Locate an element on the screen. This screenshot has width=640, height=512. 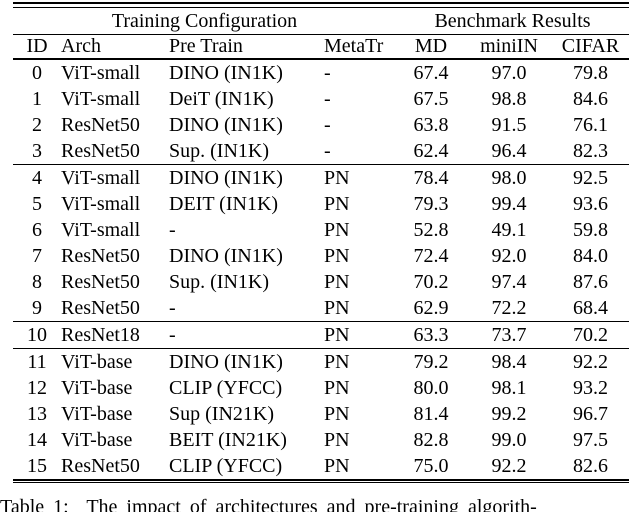
table-row: 9 ResNet50 - PN 62.9 72.2 68.4 is located at coordinates (321, 308).